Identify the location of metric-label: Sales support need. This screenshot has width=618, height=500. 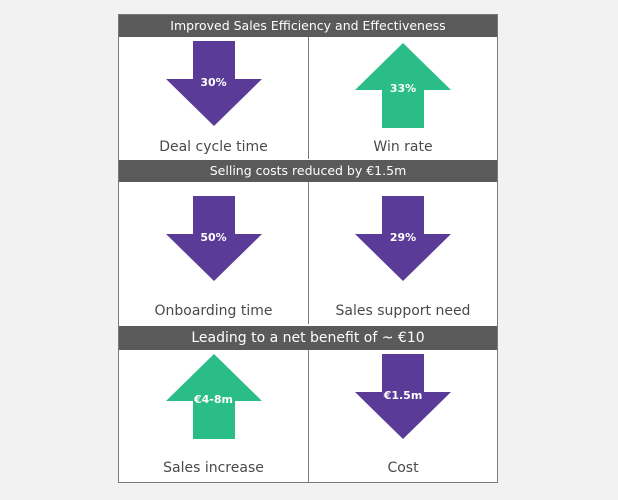
(403, 311).